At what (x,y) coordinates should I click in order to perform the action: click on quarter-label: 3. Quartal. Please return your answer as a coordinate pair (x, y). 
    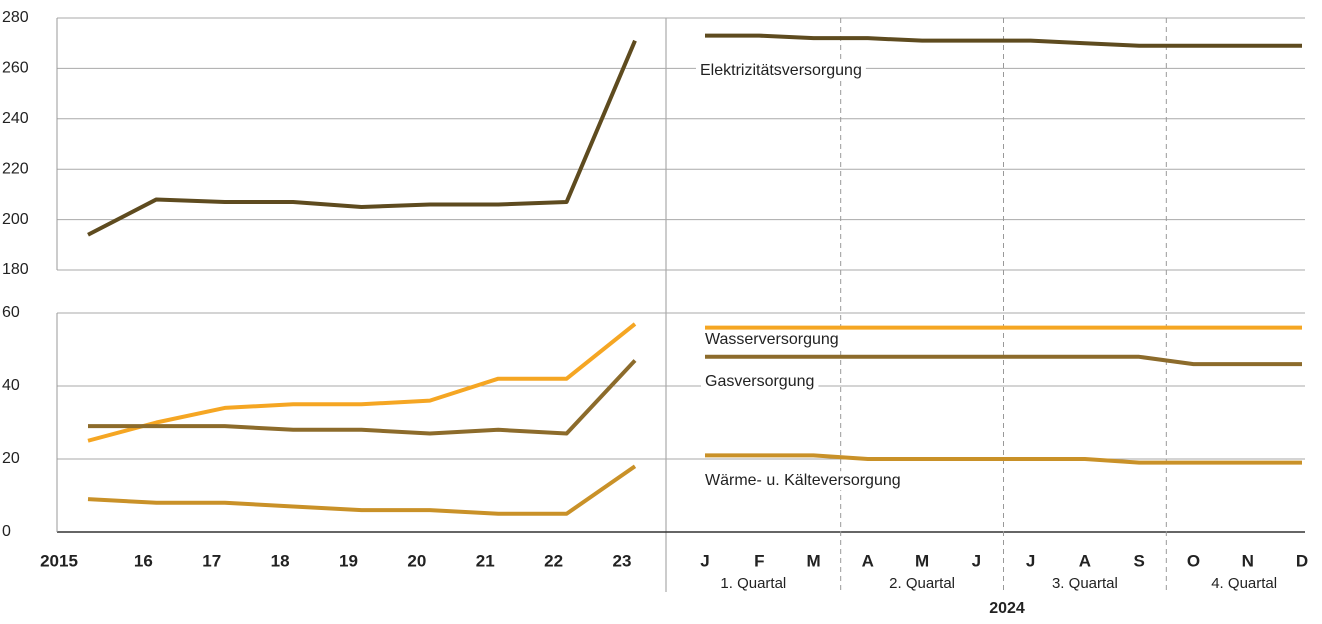
    Looking at the image, I should click on (1085, 583).